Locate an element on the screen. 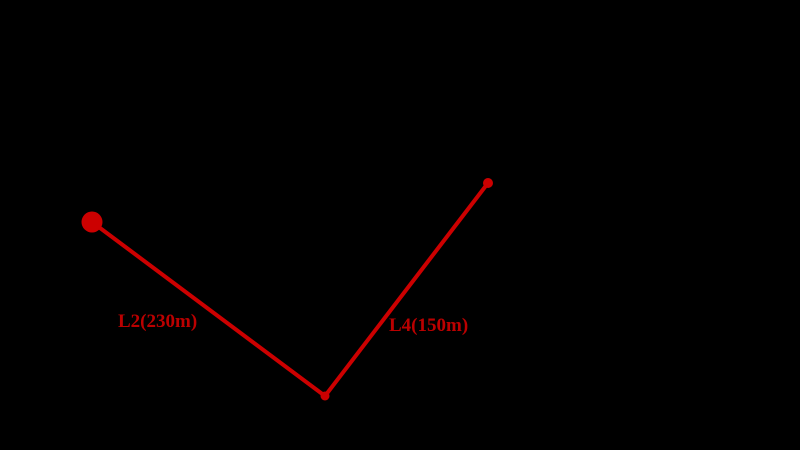 The image size is (800, 450). segment-l4-label: L4(150m) is located at coordinates (429, 325).